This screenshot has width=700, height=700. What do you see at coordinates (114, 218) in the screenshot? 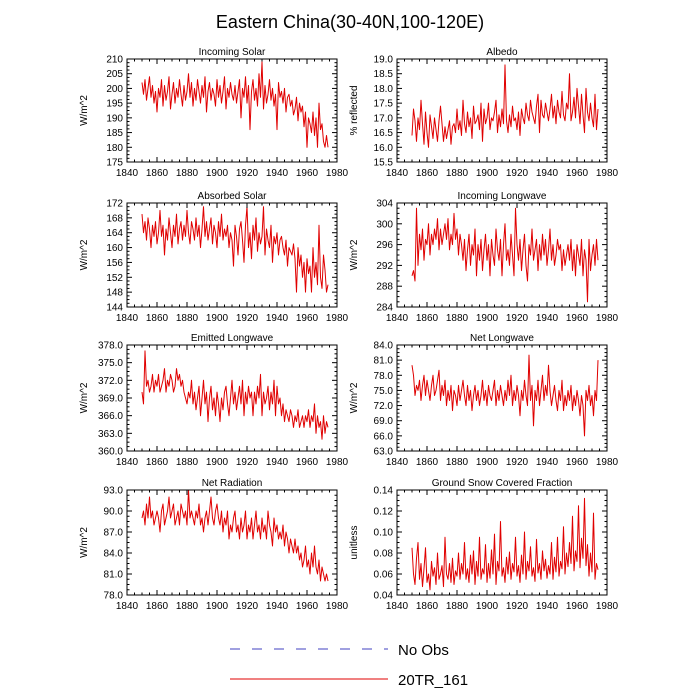
I see `y-tick-label: 168` at bounding box center [114, 218].